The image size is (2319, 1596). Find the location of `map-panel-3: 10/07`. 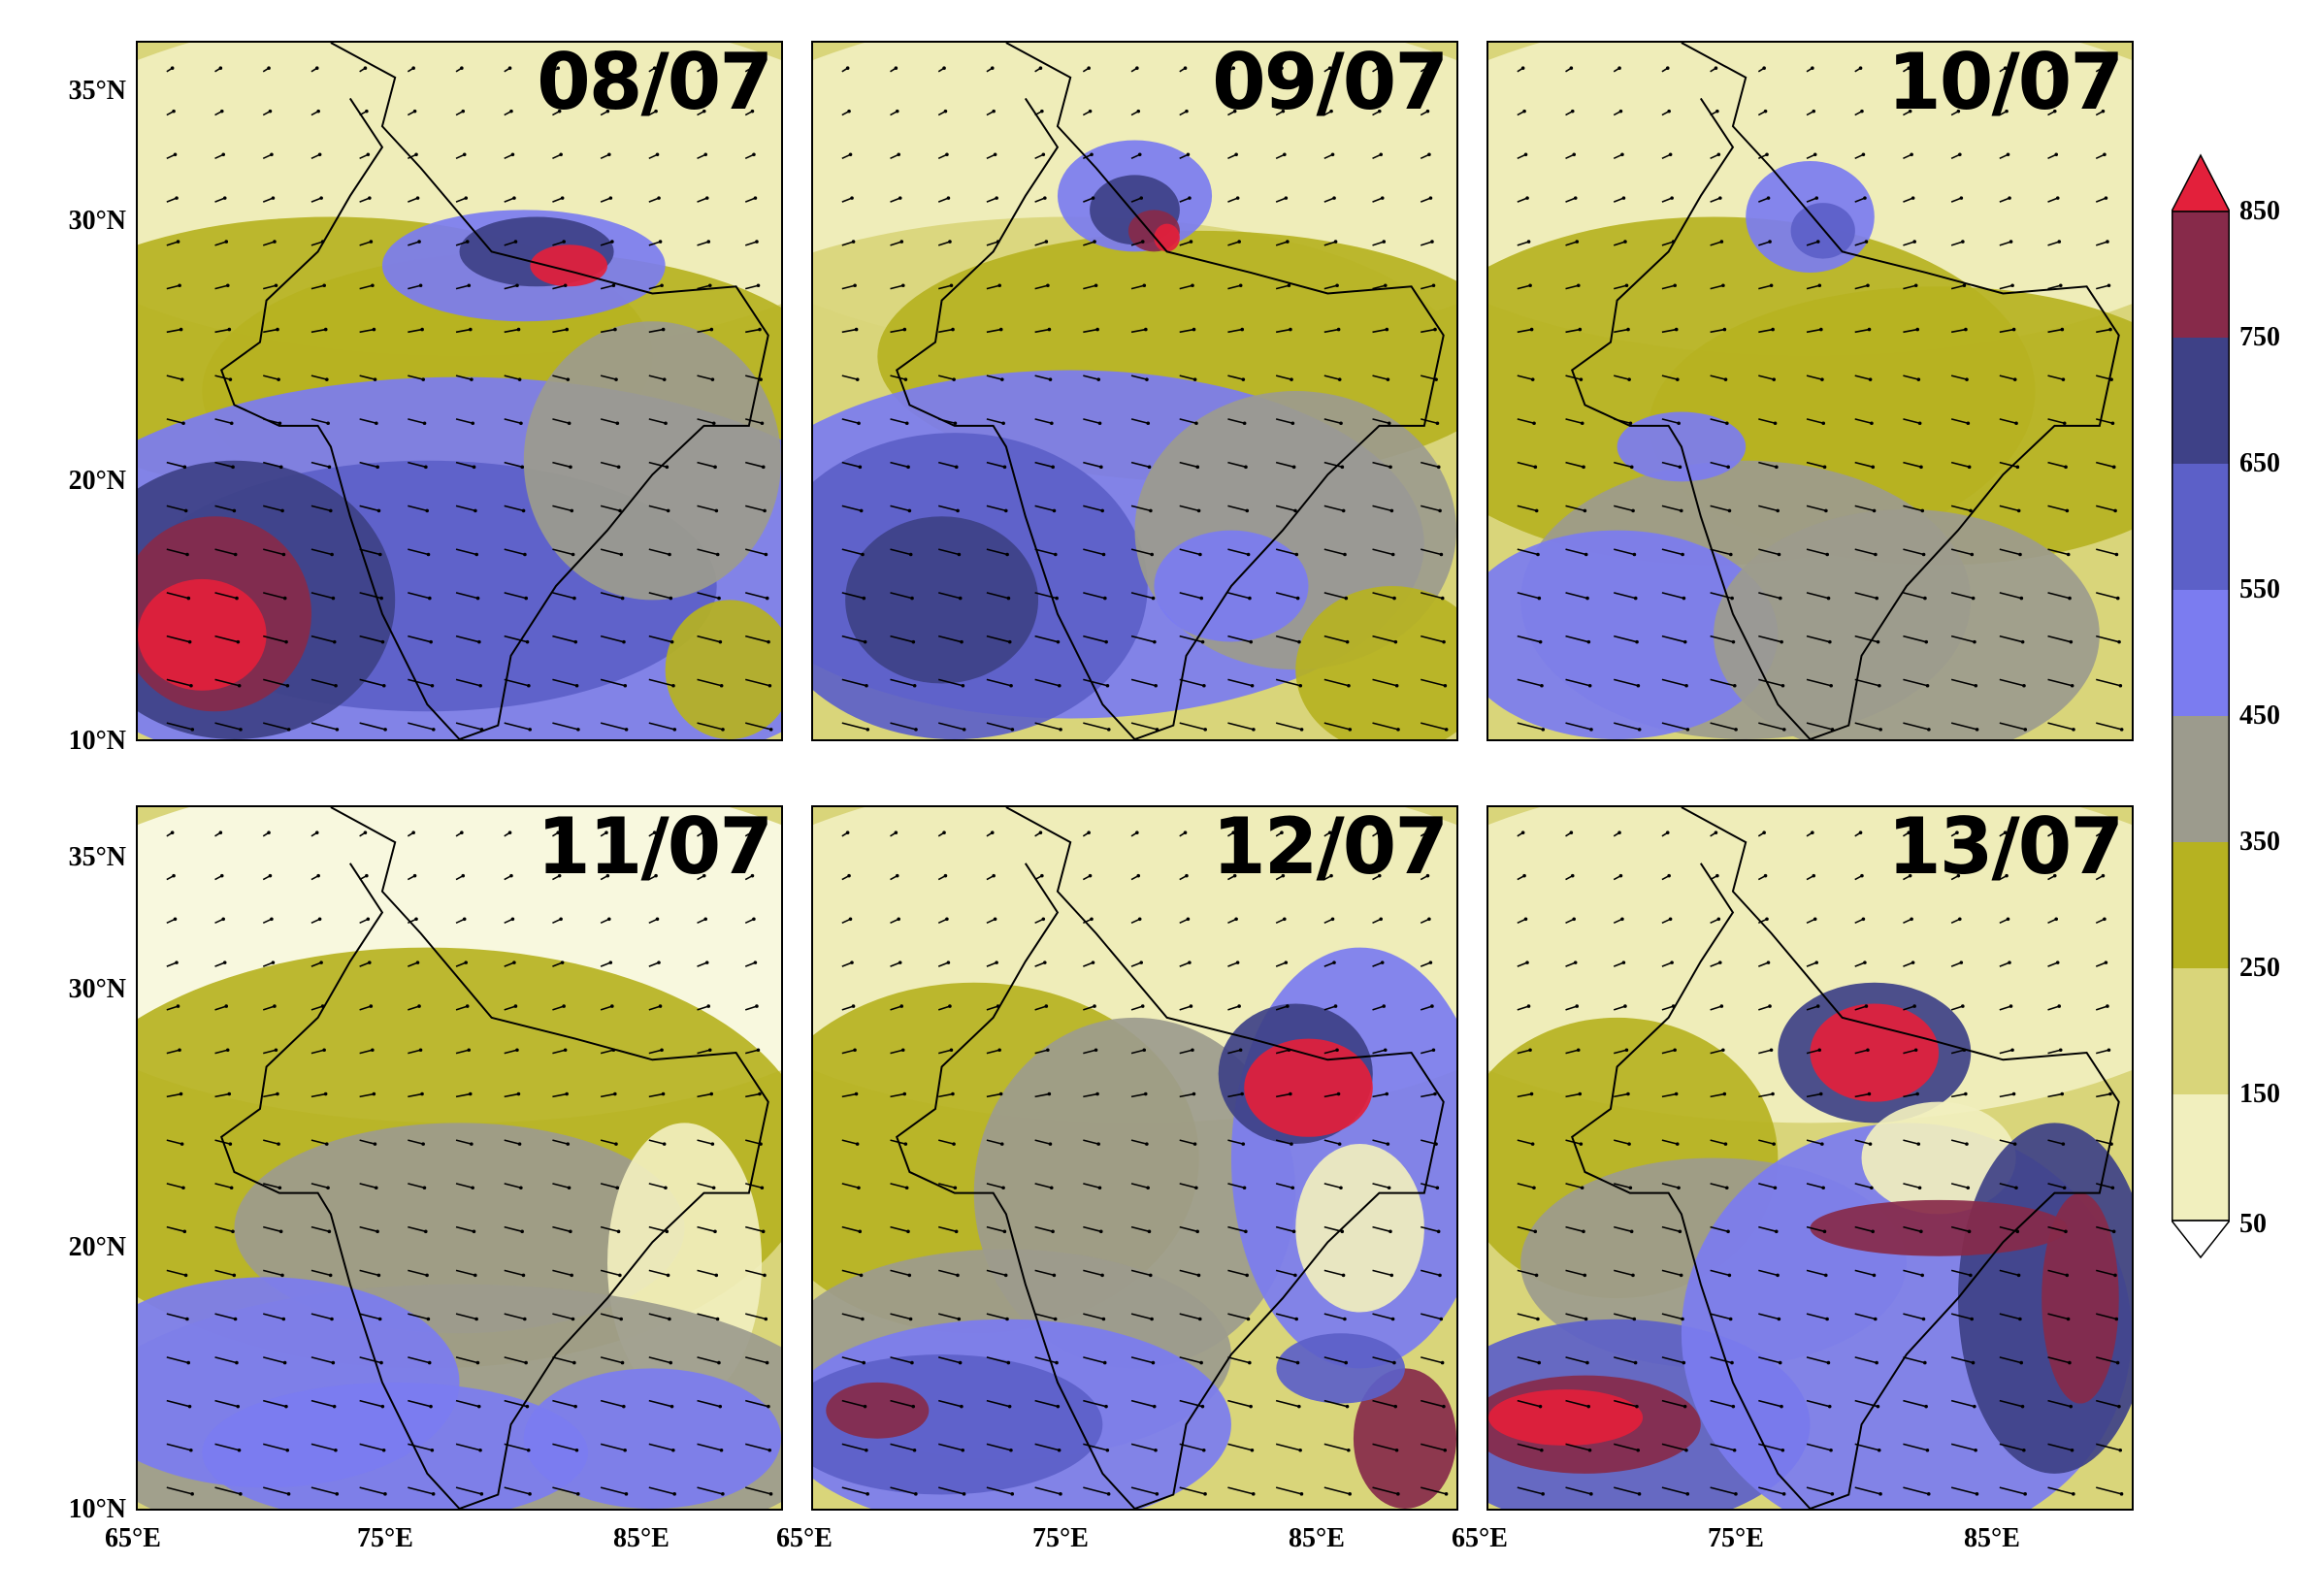

map-panel-3: 10/07 is located at coordinates (1810, 391).